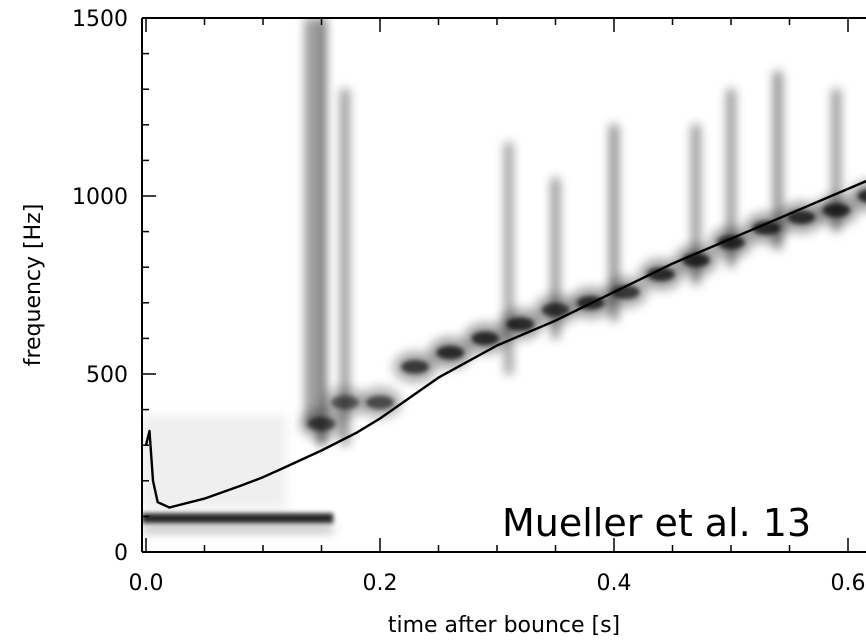 This screenshot has width=866, height=644. Describe the element at coordinates (238, 518) in the screenshot. I see `baseline-band` at that location.